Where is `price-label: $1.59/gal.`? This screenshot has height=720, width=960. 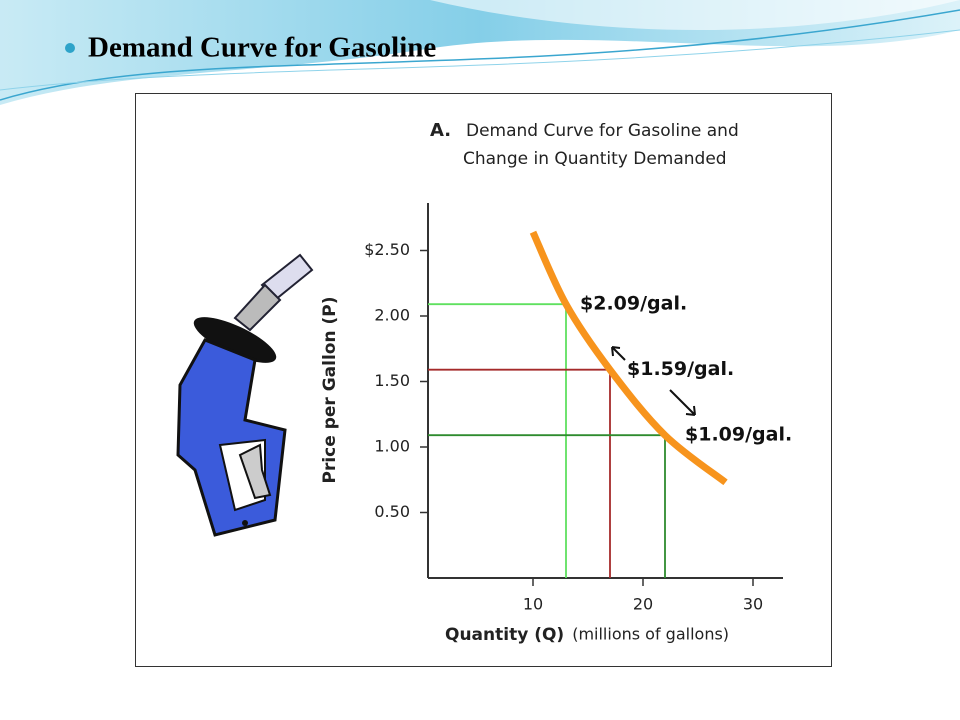
price-label: $1.59/gal. is located at coordinates (680, 369).